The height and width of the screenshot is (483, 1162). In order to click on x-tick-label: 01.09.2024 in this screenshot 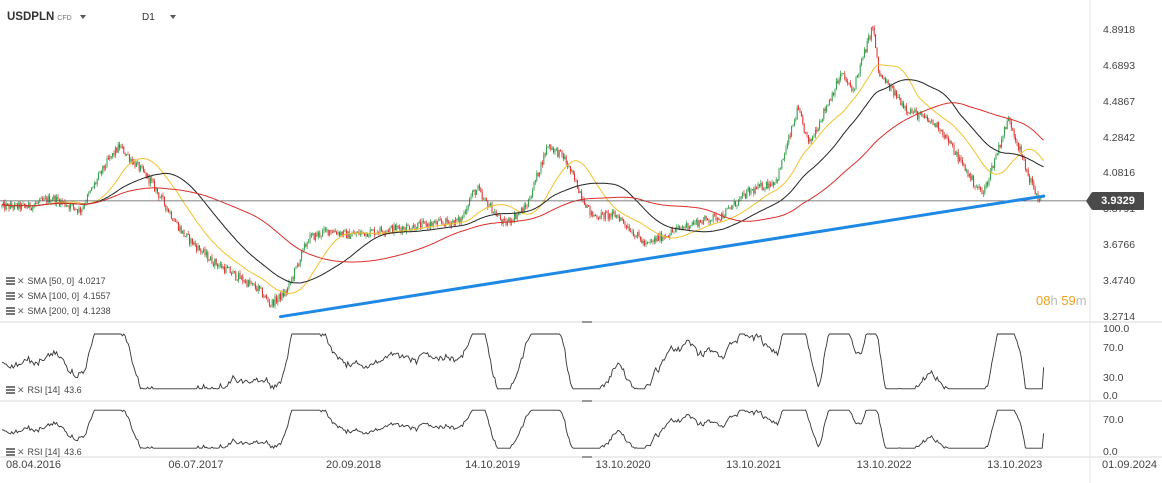, I will do `click(1130, 465)`.